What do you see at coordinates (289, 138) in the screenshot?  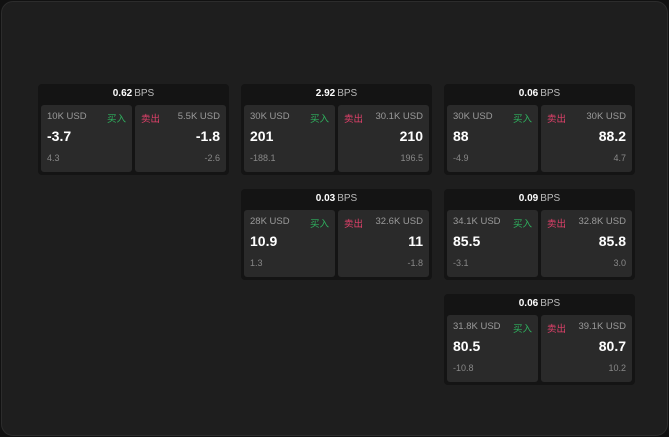 I see `buy-button: 30K USD 买入 201 -188.1` at bounding box center [289, 138].